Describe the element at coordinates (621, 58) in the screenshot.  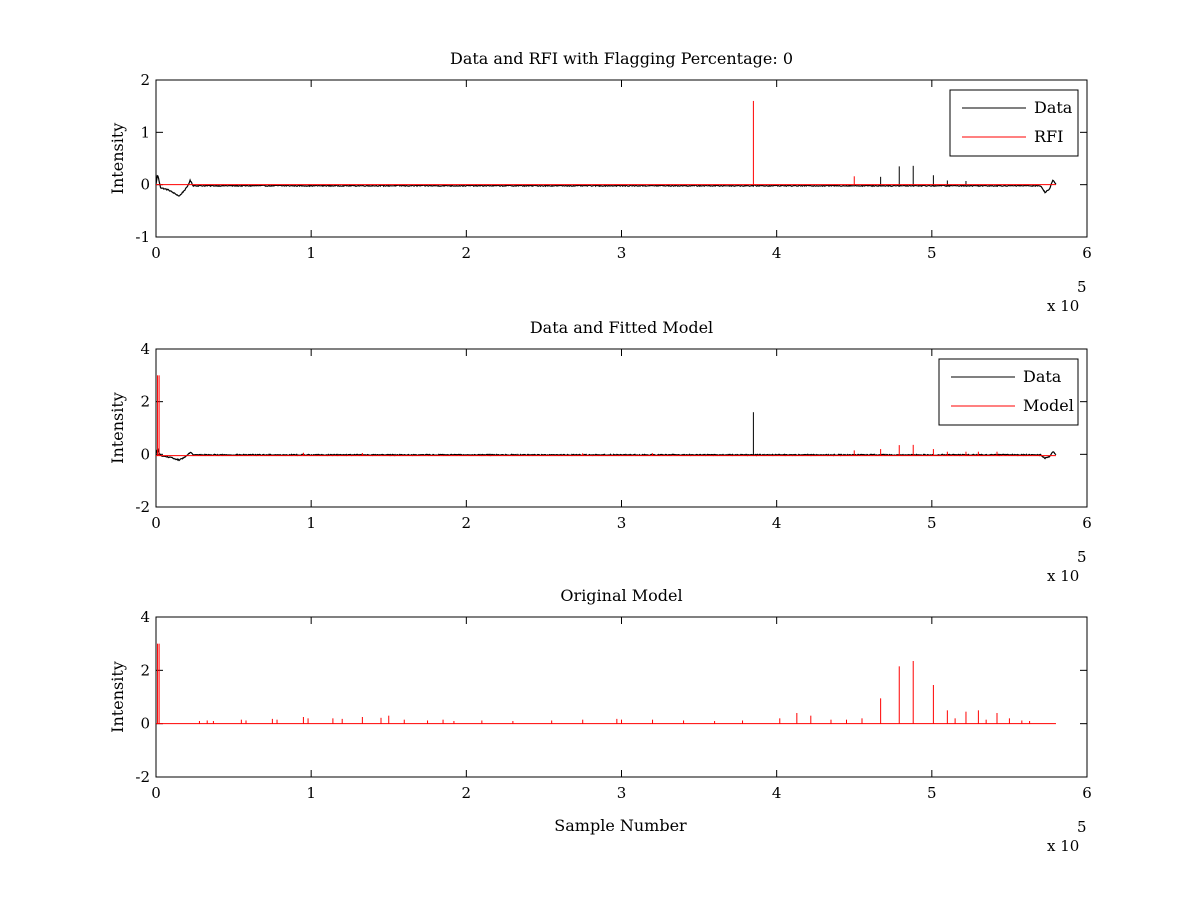
I see `chart-title: Data and RFI with Flagging Percentage: 0` at that location.